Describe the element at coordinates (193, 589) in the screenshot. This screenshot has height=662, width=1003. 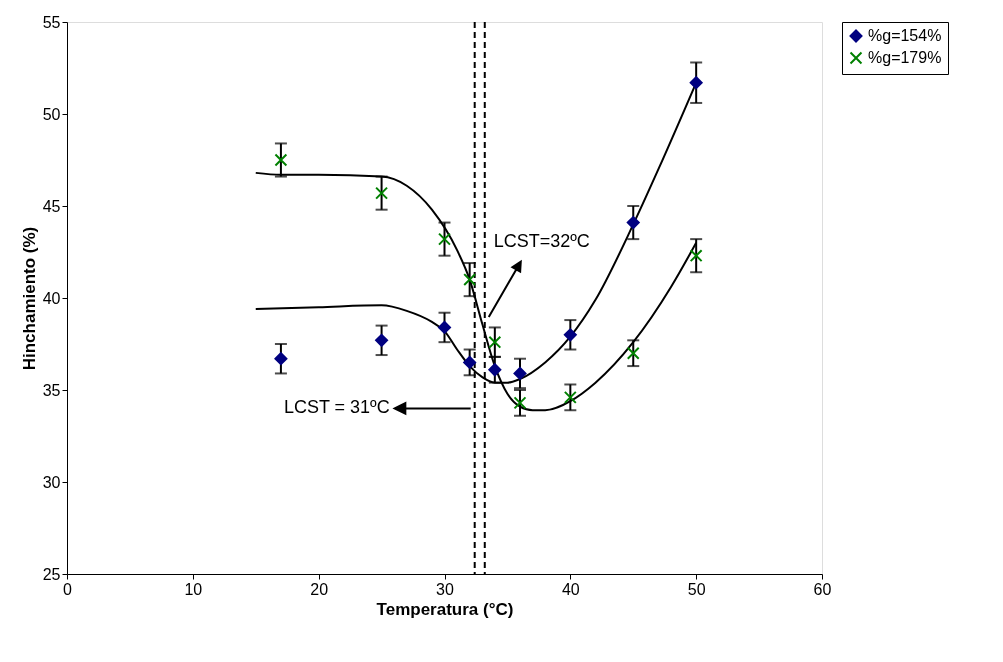
I see `x-tick-label: 10` at that location.